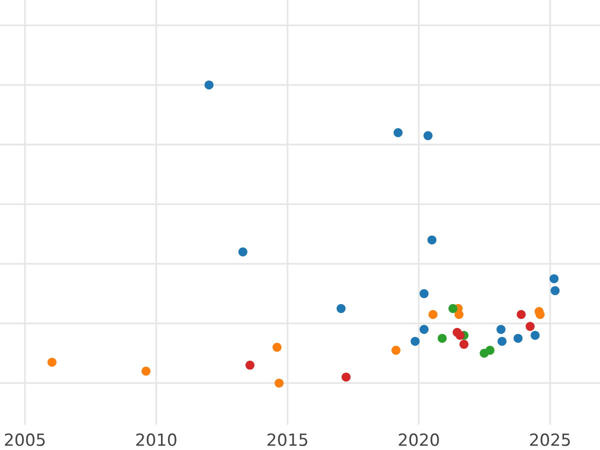  I want to click on x-tick-label: 2010, so click(156, 439).